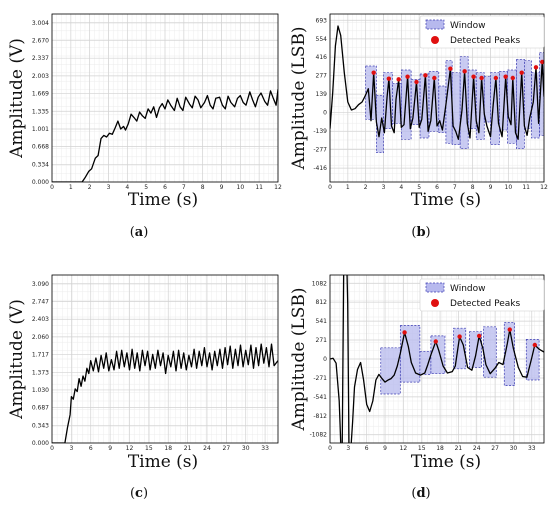 The image size is (550, 507). What do you see at coordinates (40, 76) in the screenshot?
I see `y-tick-label: 2.003` at bounding box center [40, 76].